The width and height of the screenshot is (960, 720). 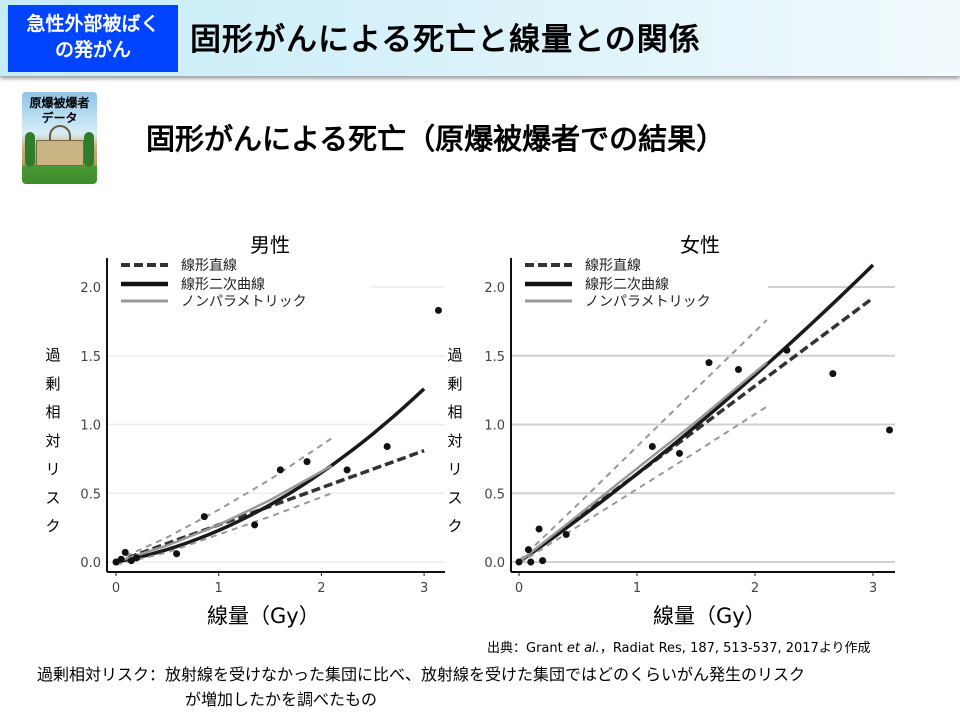 What do you see at coordinates (59, 103) in the screenshot?
I see `badge-line1: 原爆被爆者` at bounding box center [59, 103].